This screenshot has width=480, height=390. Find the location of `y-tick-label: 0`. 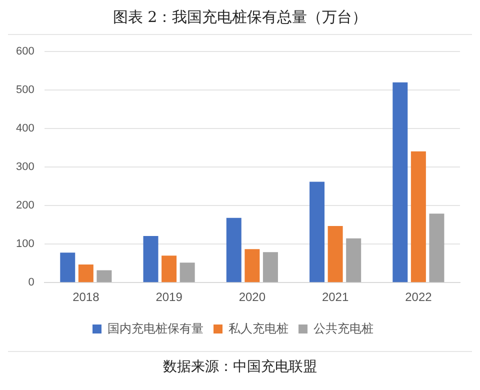

y-tick-label: 0 is located at coordinates (31, 282).